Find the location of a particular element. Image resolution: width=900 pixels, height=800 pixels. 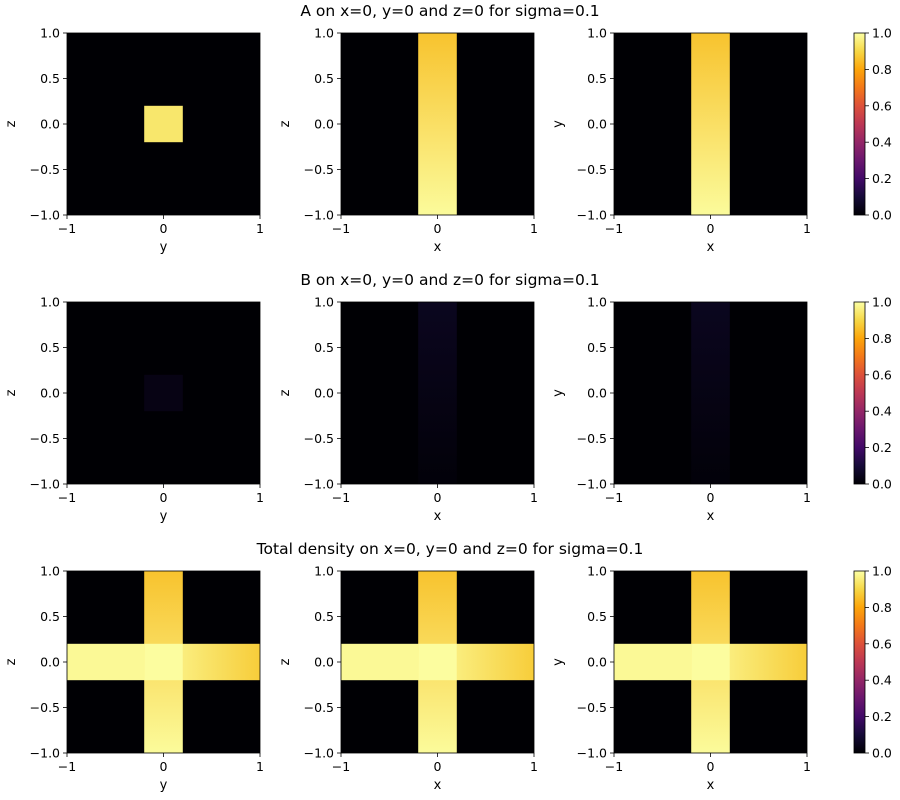

colorbar-1: 0.0 0.2 0.4 0.6 0.8 1.0 is located at coordinates (872, 393).